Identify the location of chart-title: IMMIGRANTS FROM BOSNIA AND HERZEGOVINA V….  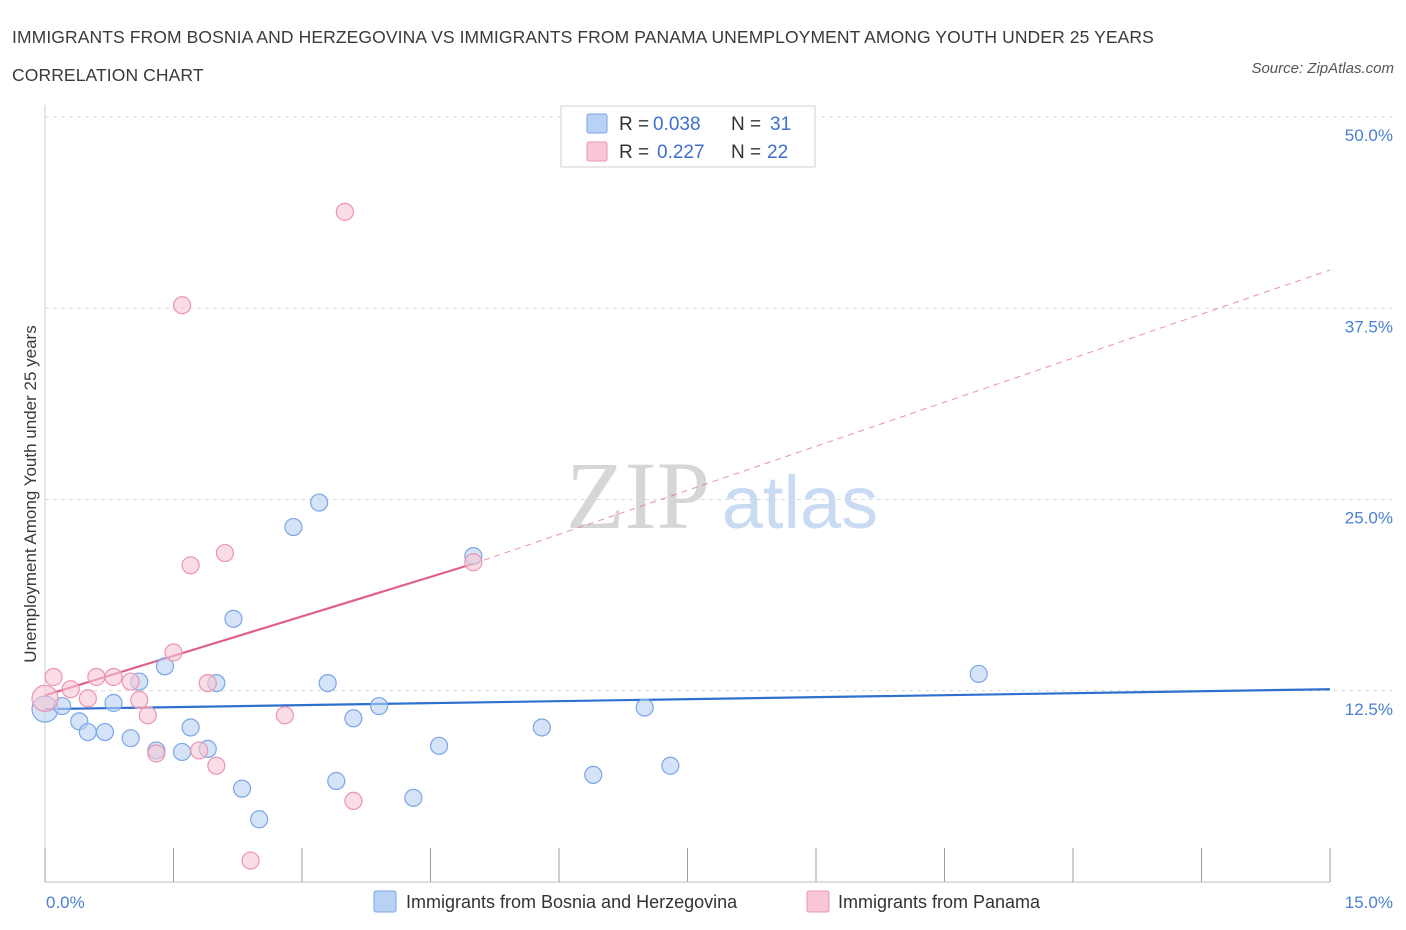
(583, 56).